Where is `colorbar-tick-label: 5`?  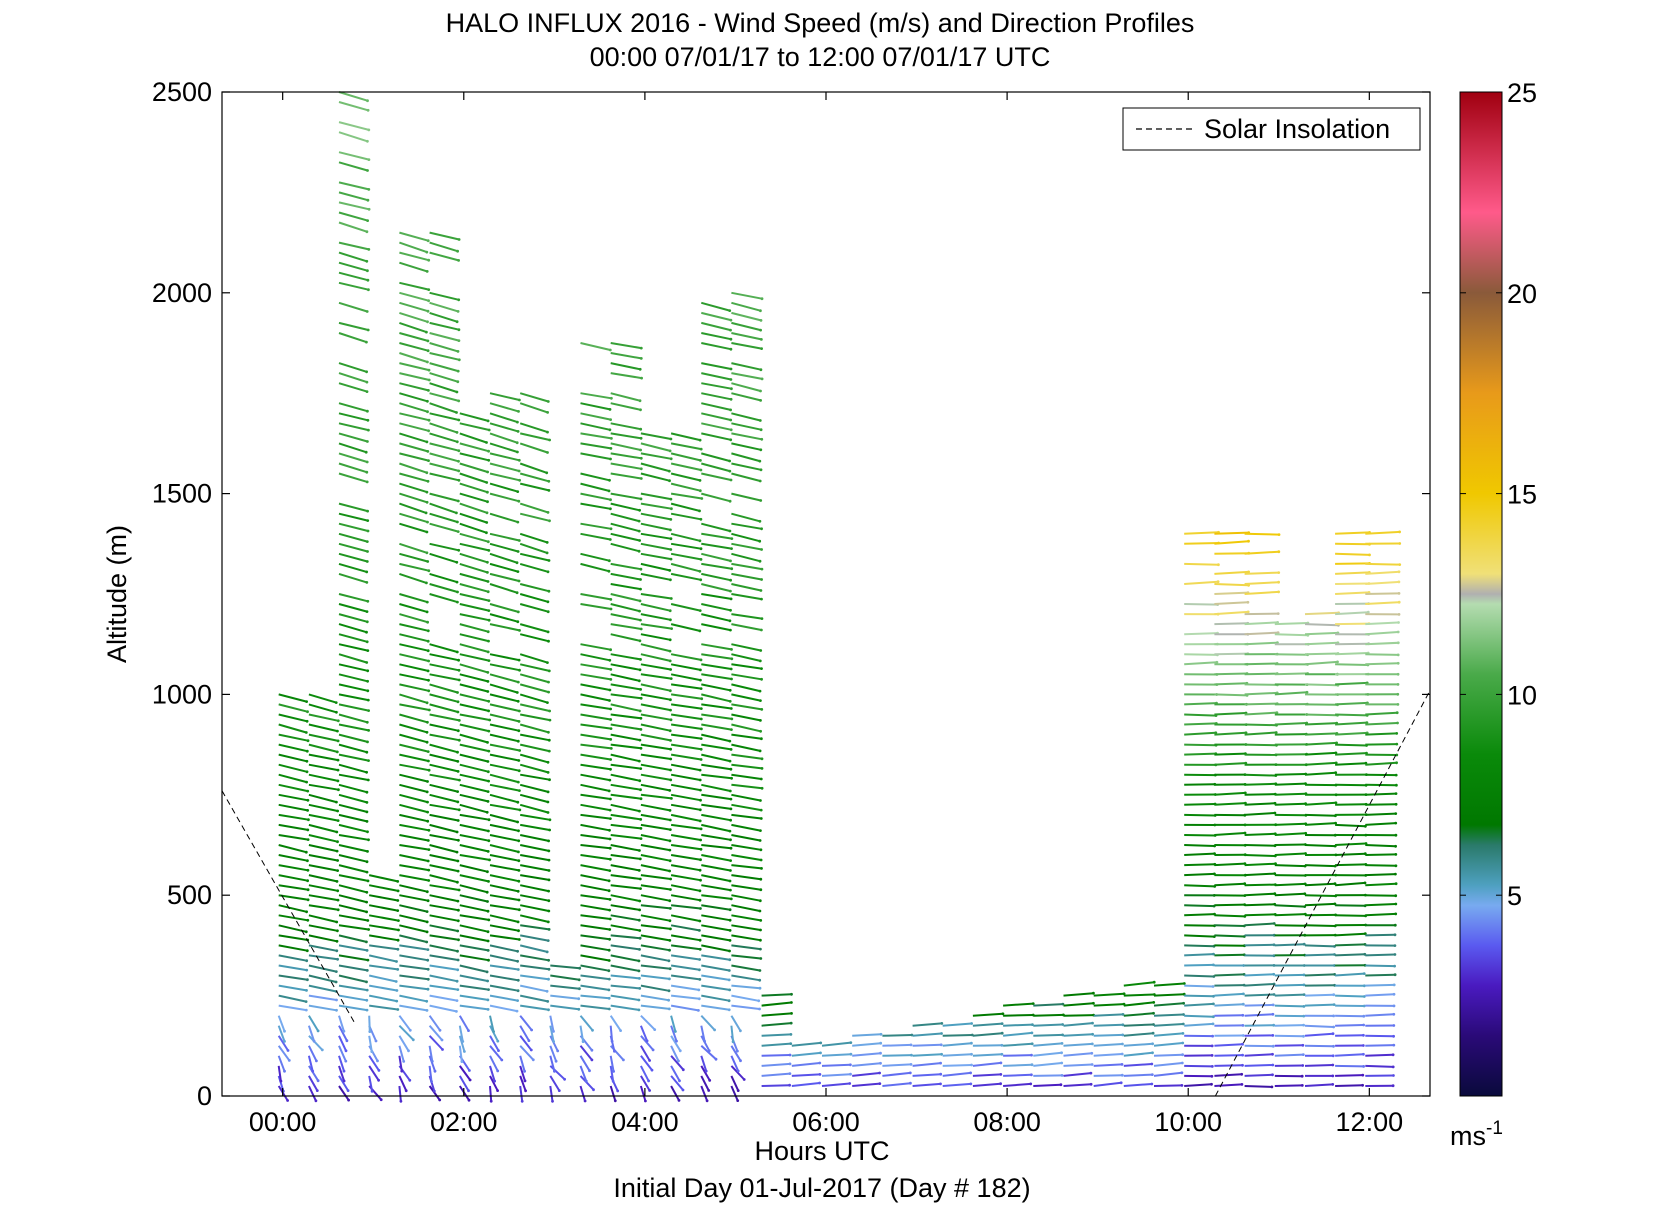
colorbar-tick-label: 5 is located at coordinates (1514, 896).